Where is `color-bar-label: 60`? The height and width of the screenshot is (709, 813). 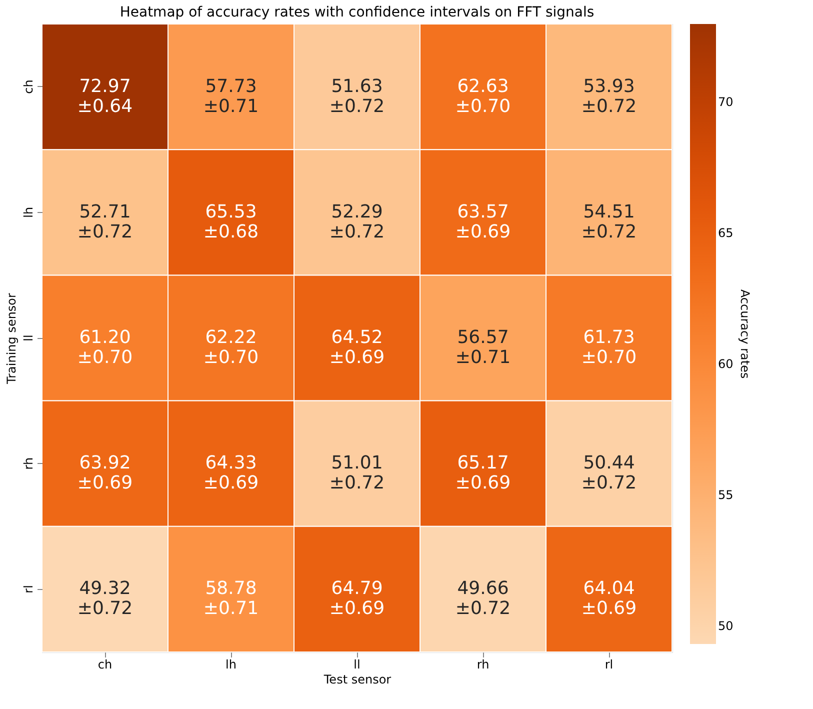
color-bar-label: 60 is located at coordinates (726, 364).